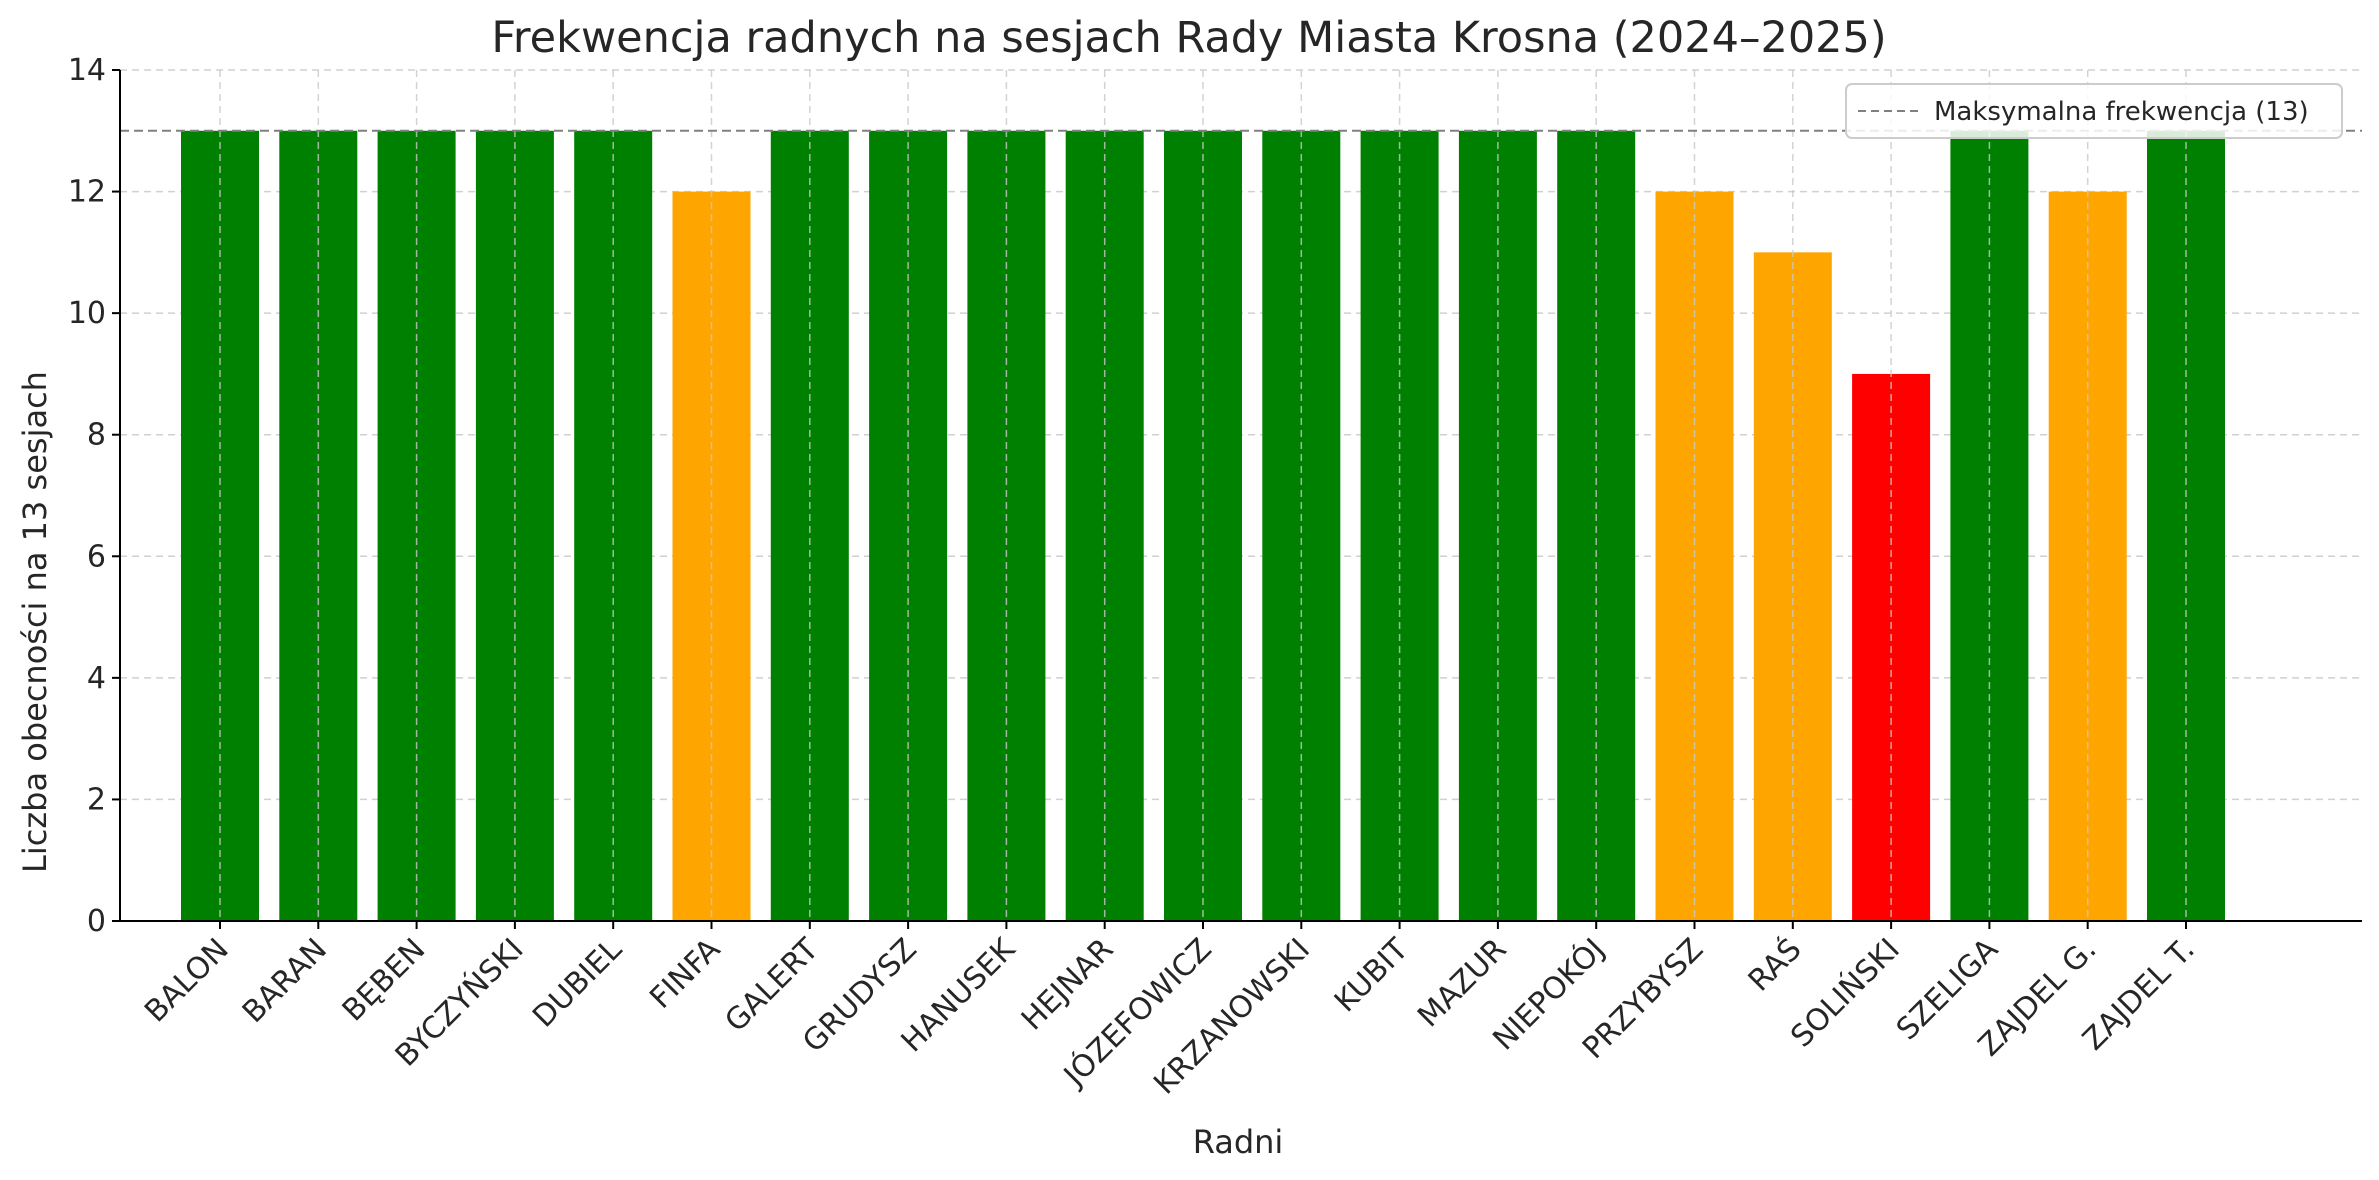 Image resolution: width=2379 pixels, height=1180 pixels. I want to click on legend-entry-label: Maksymalna frekwencja (13), so click(2121, 112).